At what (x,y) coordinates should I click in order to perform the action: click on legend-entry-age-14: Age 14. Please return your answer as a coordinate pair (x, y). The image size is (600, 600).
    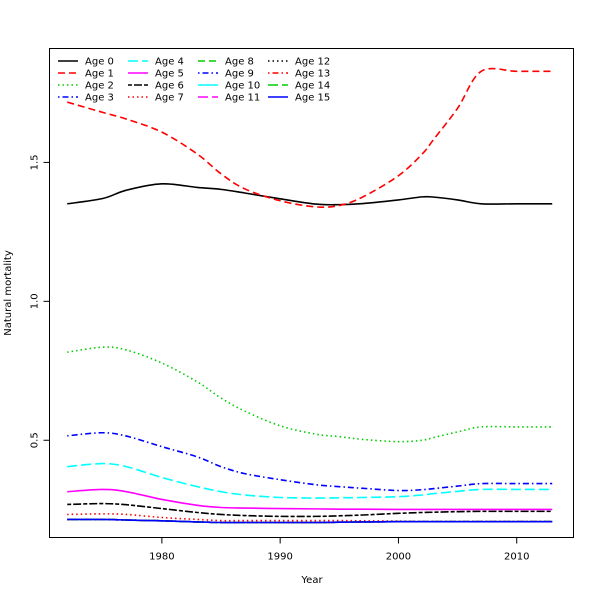
    Looking at the image, I should click on (299, 86).